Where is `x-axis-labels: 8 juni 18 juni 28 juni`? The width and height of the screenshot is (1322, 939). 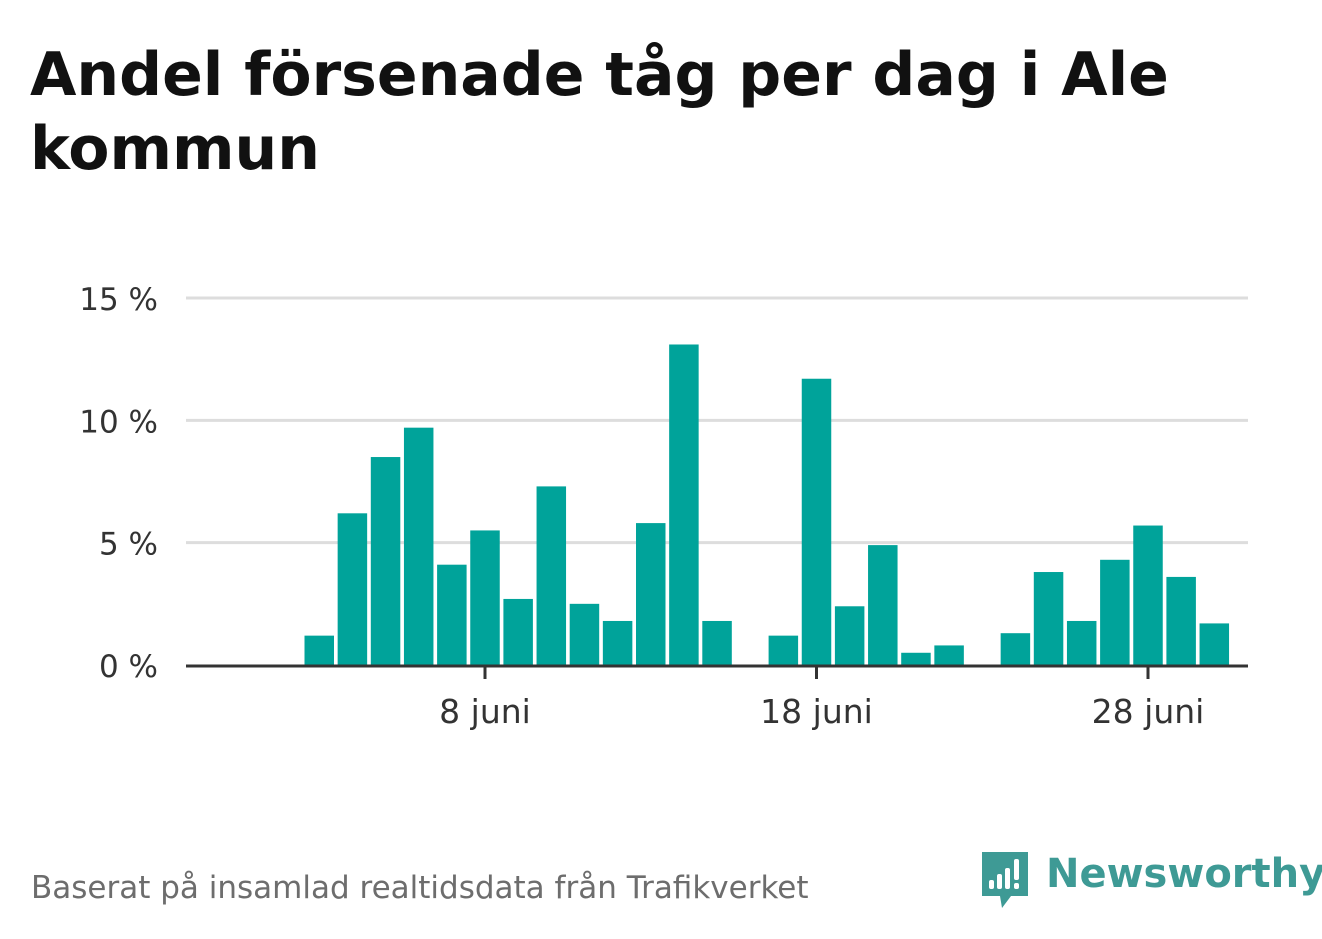
x-axis-labels: 8 juni 18 juni 28 juni is located at coordinates (821, 711).